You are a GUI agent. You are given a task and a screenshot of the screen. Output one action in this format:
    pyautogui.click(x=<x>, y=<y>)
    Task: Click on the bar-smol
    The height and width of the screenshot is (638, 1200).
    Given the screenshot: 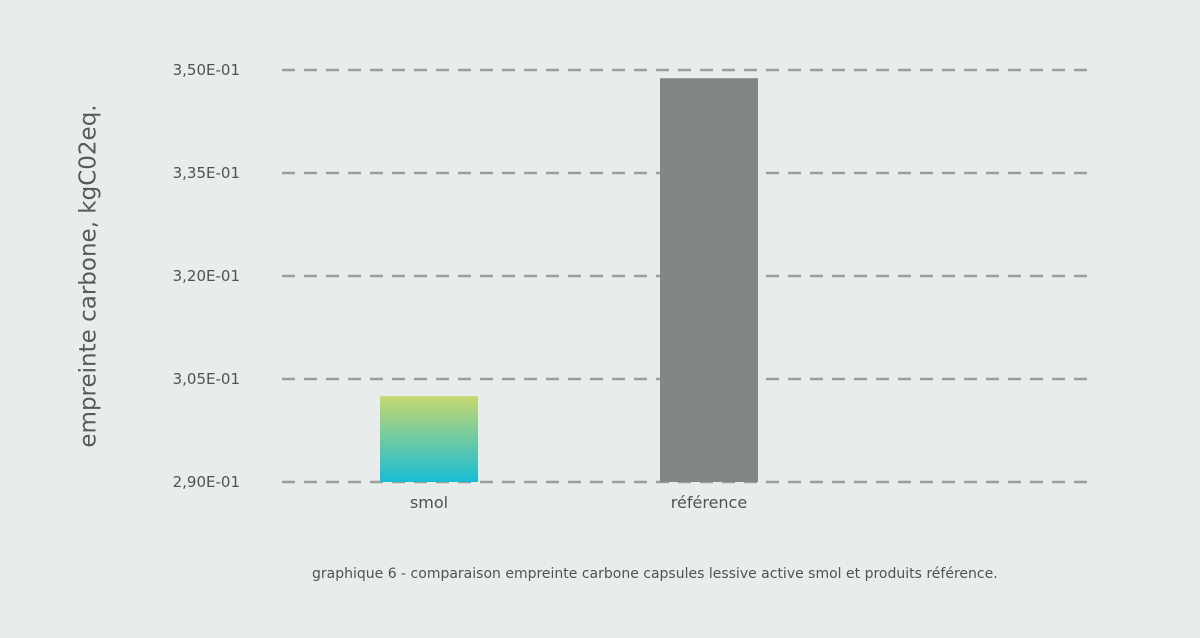 What is the action you would take?
    pyautogui.click(x=429, y=439)
    